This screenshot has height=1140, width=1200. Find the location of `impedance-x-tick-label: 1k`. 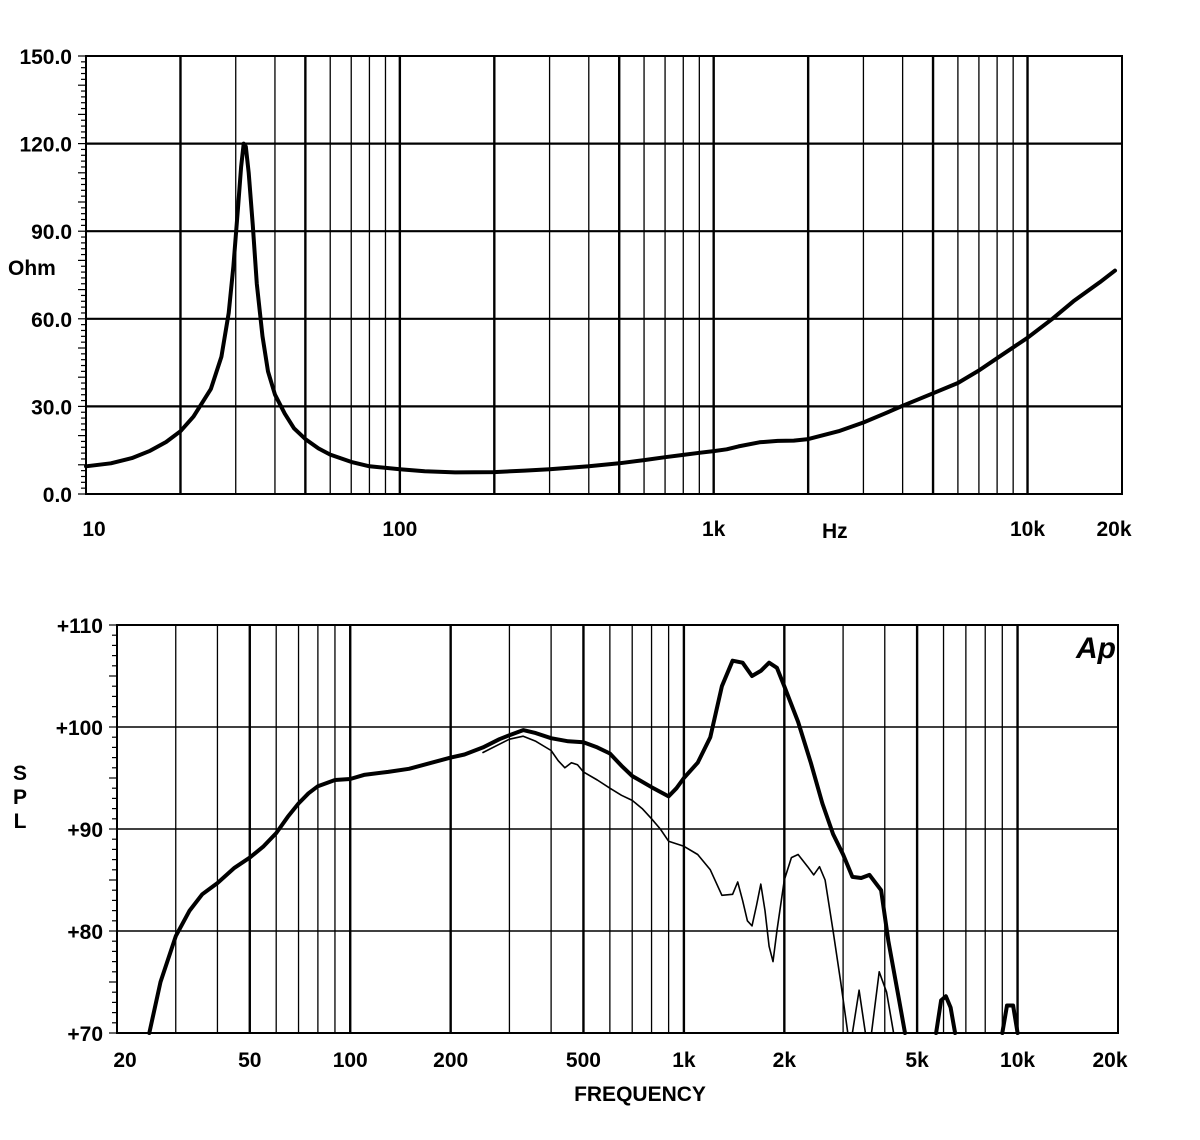

impedance-x-tick-label: 1k is located at coordinates (714, 529).